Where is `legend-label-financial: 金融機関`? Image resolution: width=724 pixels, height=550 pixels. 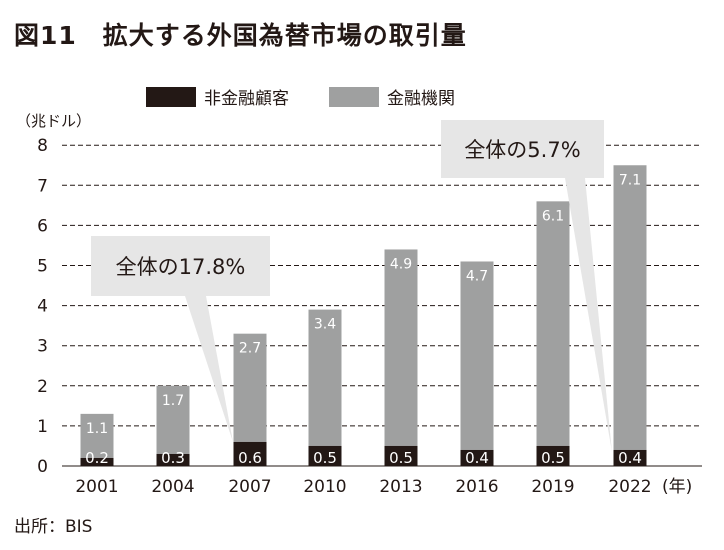
legend-label-financial: 金融機関 is located at coordinates (421, 99).